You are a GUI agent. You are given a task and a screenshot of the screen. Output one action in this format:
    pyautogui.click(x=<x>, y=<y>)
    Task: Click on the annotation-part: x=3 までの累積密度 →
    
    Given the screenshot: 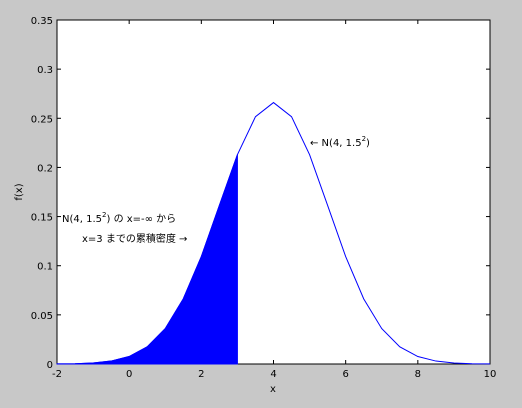 What is the action you would take?
    pyautogui.click(x=134, y=238)
    